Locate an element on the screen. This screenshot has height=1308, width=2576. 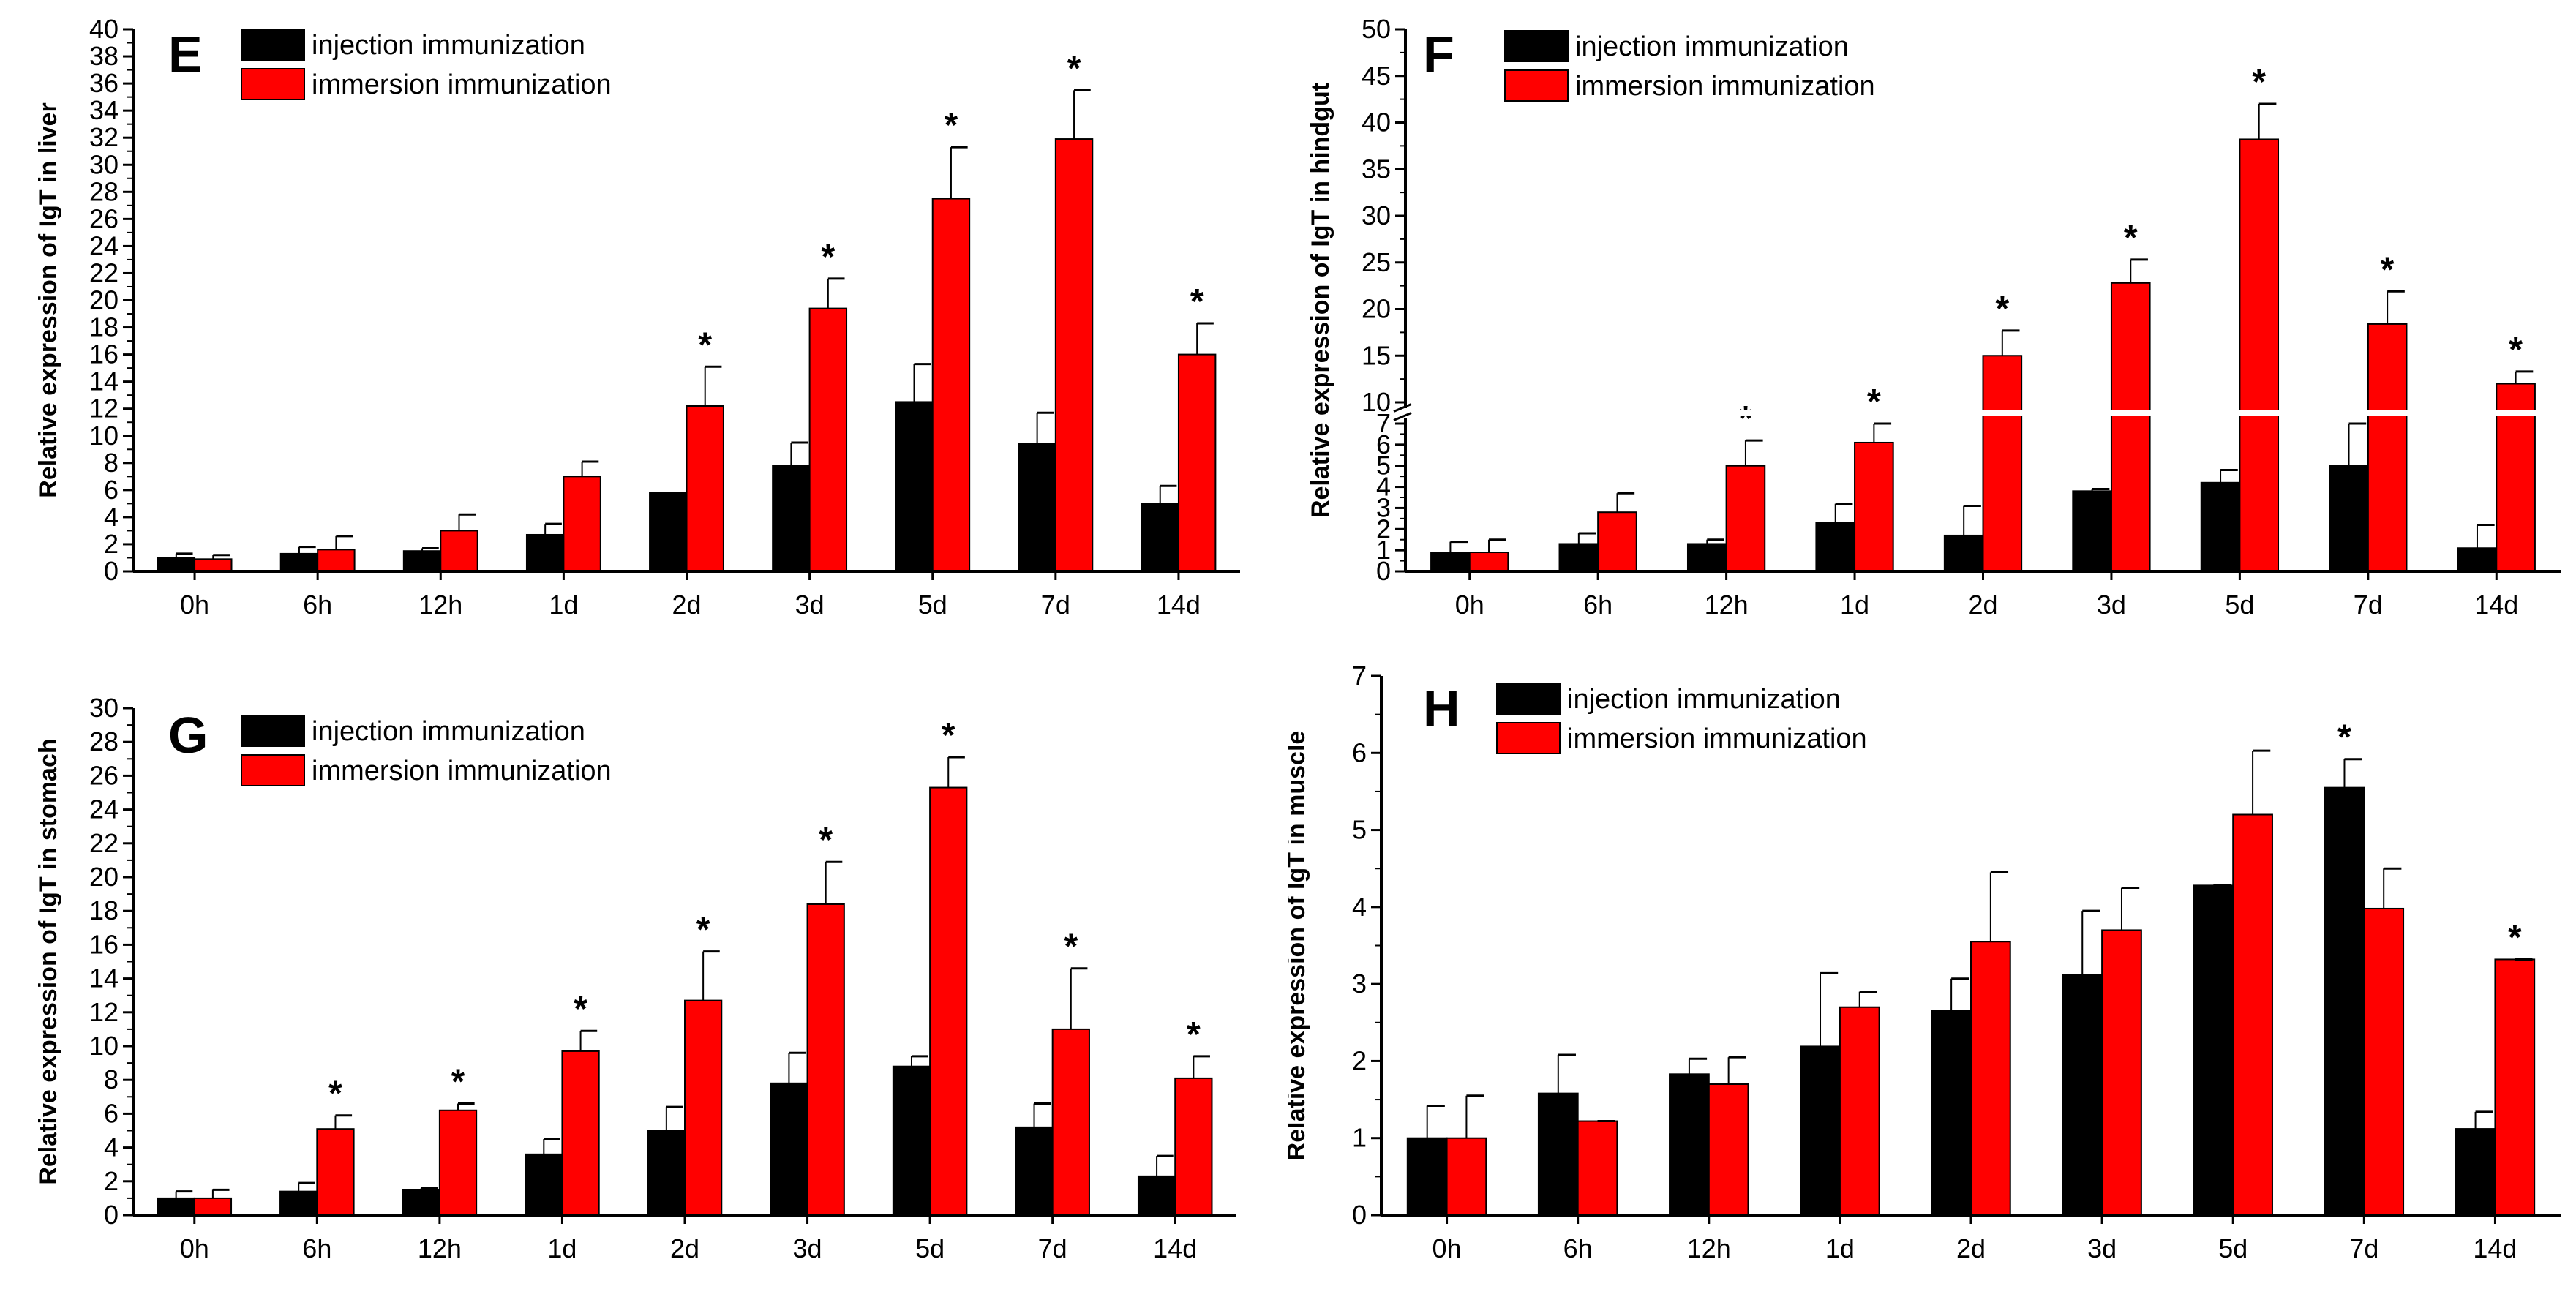
y-tick-label: 34 is located at coordinates (104, 110).